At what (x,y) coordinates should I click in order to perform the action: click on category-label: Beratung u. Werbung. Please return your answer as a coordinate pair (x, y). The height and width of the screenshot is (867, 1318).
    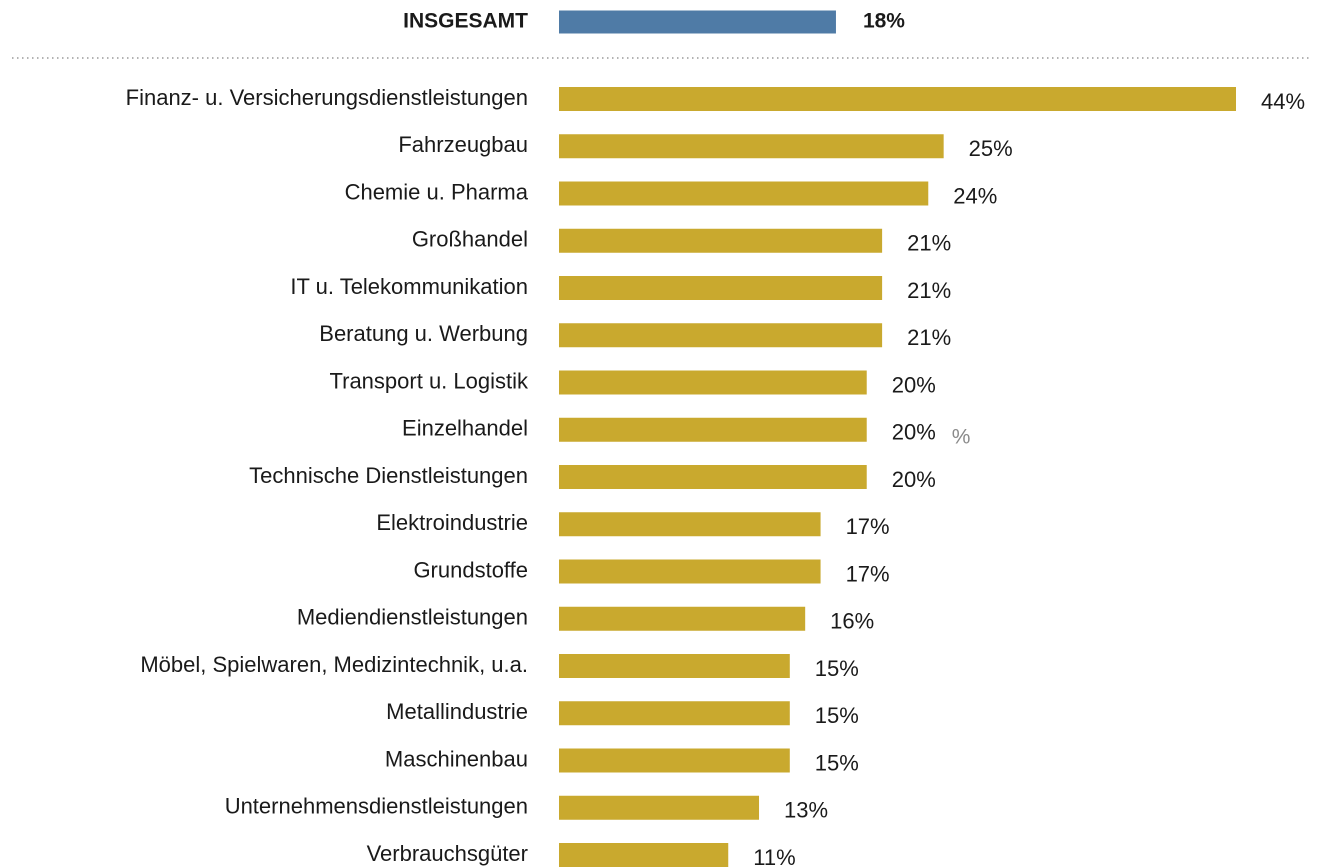
    Looking at the image, I should click on (423, 333).